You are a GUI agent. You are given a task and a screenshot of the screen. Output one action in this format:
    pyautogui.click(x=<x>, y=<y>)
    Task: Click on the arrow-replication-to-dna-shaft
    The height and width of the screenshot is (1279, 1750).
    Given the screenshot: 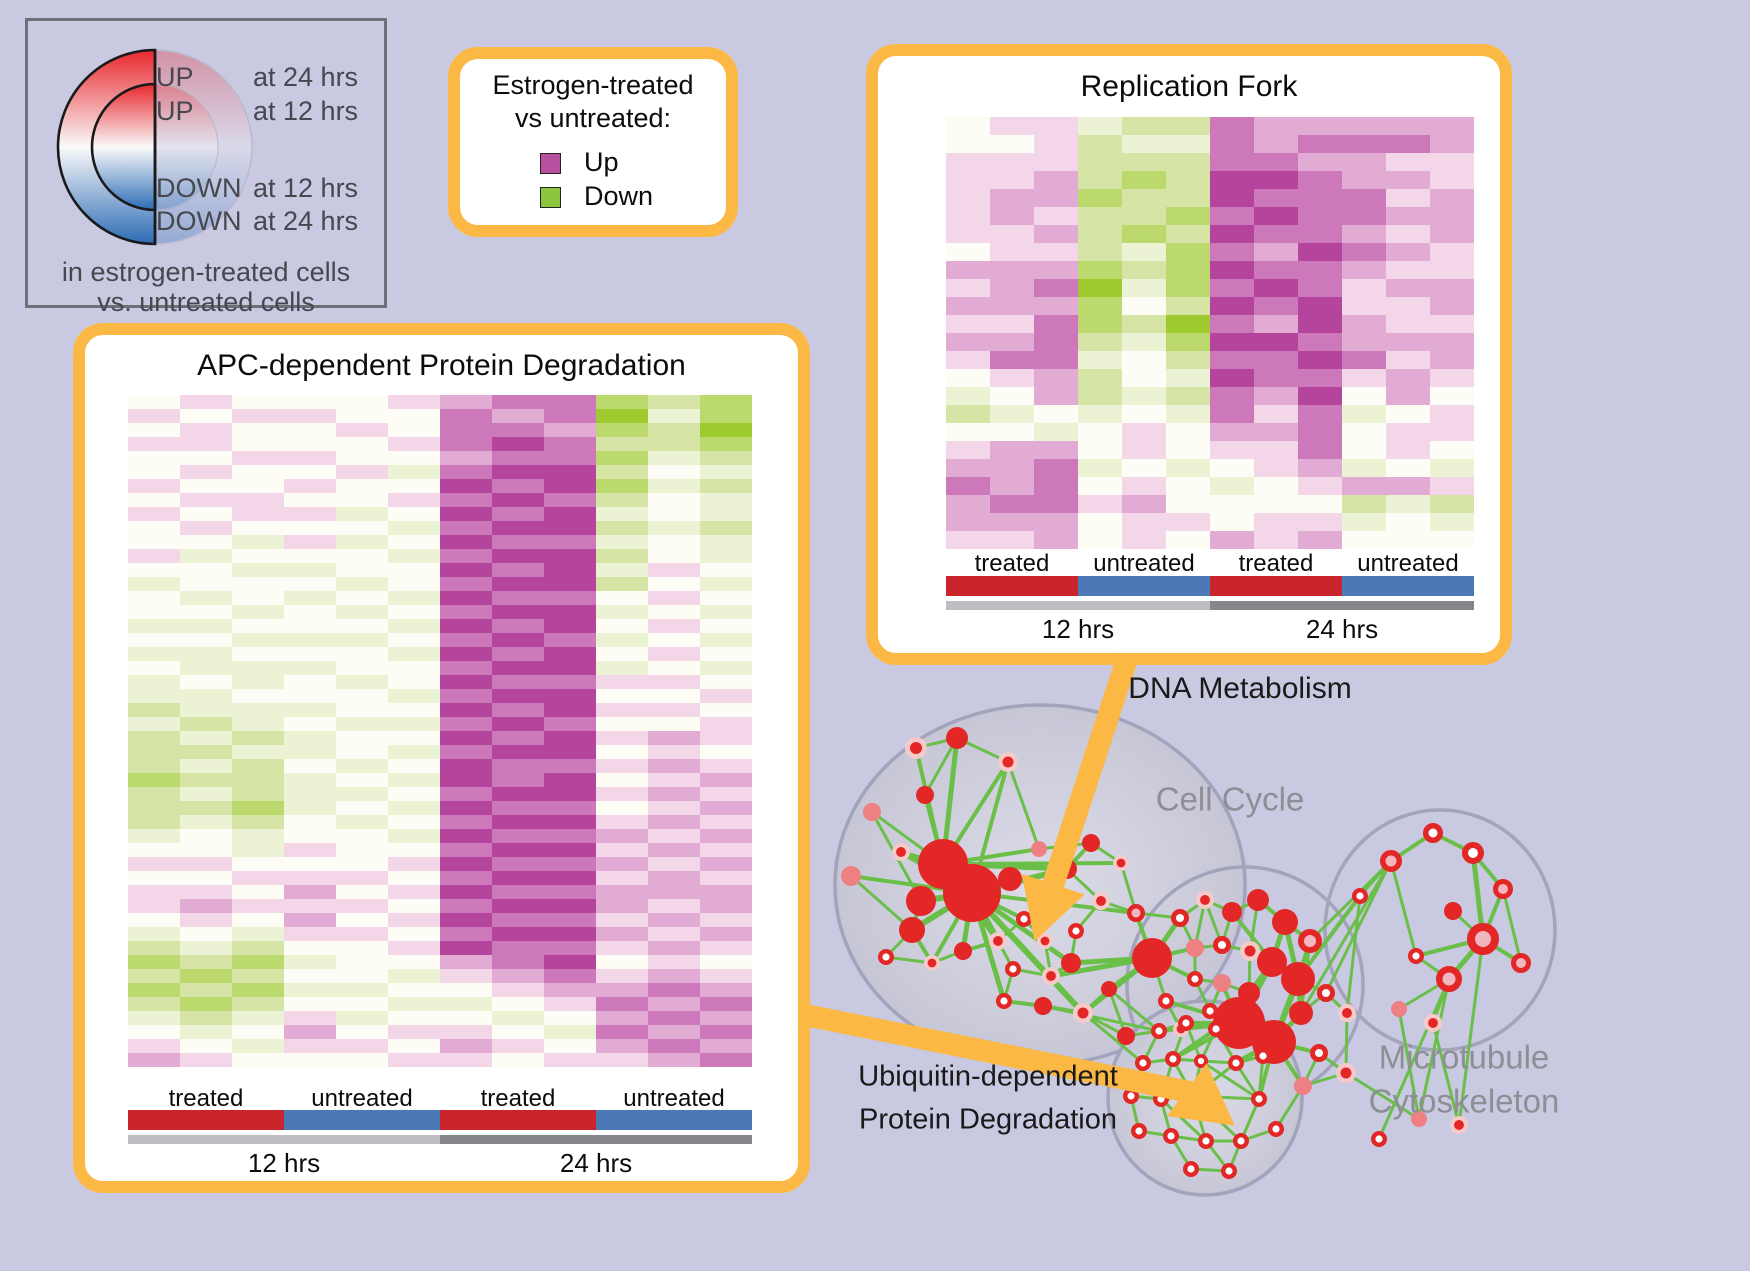 What is the action you would take?
    pyautogui.click(x=1090, y=772)
    